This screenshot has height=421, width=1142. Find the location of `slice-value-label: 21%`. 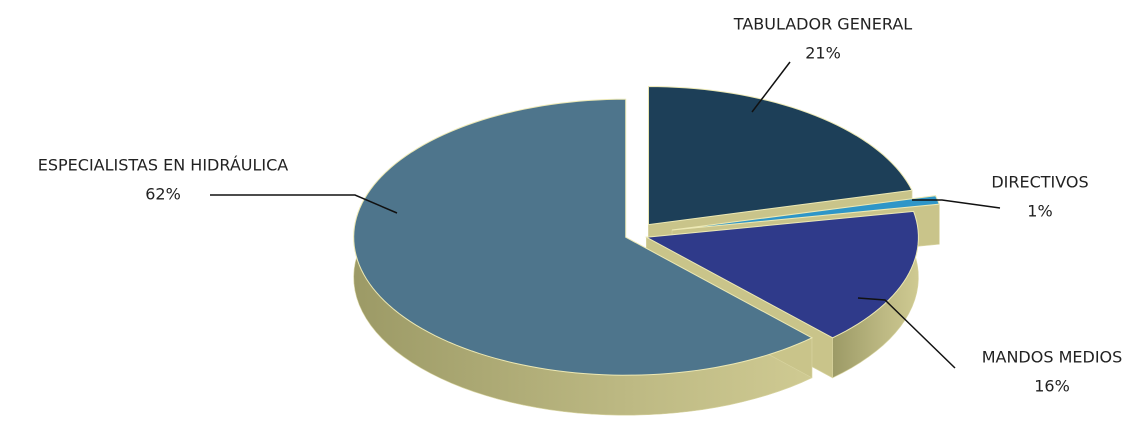

slice-value-label: 21% is located at coordinates (823, 53).